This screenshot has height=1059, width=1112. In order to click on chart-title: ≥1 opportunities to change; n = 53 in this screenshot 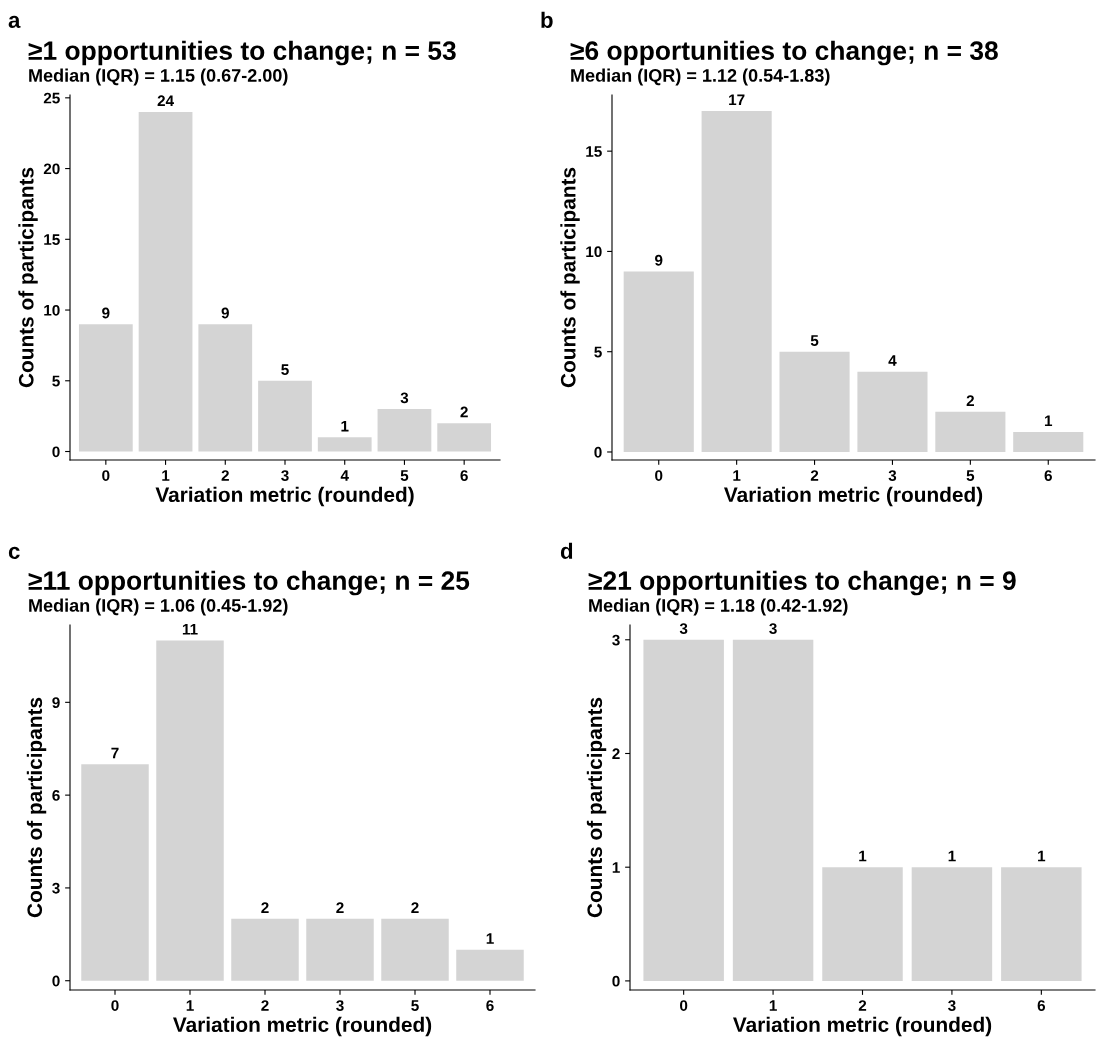, I will do `click(242, 53)`.